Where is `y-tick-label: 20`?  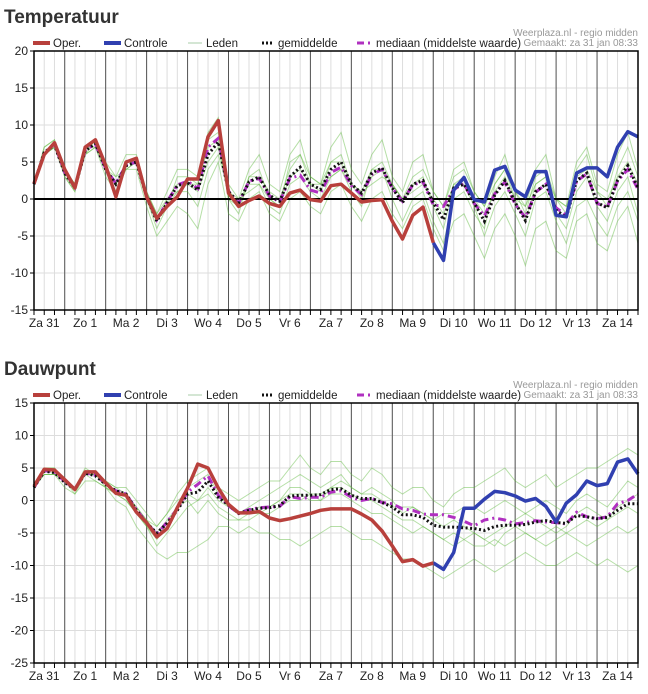
y-tick-label: 20 is located at coordinates (22, 51).